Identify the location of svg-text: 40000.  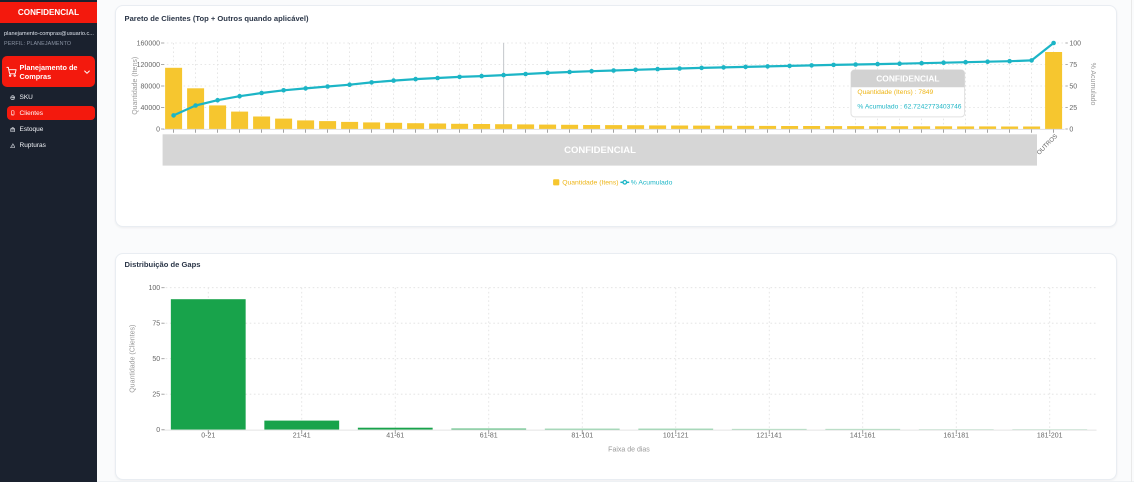
(151, 108).